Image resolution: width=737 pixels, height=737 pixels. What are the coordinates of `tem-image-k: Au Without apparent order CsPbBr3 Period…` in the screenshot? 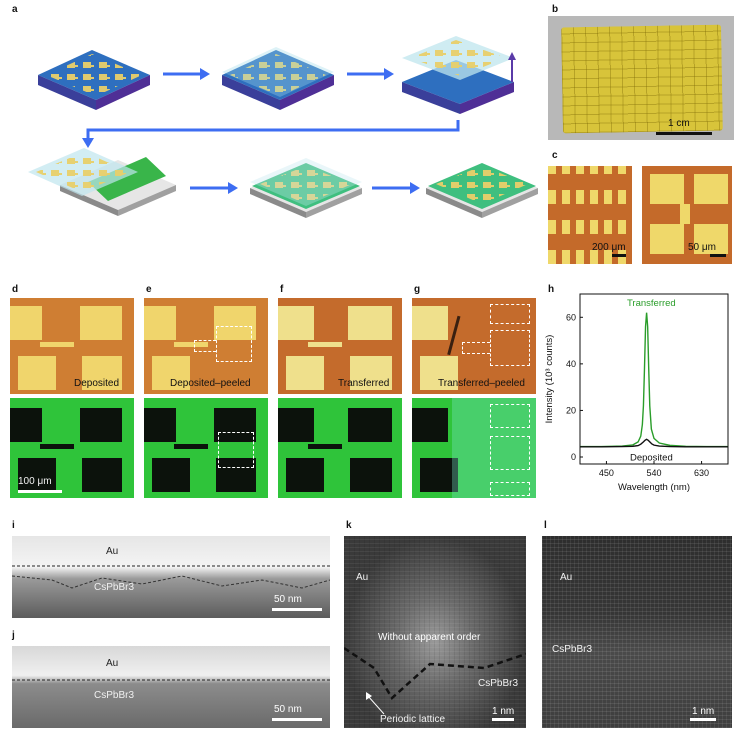 It's located at (435, 632).